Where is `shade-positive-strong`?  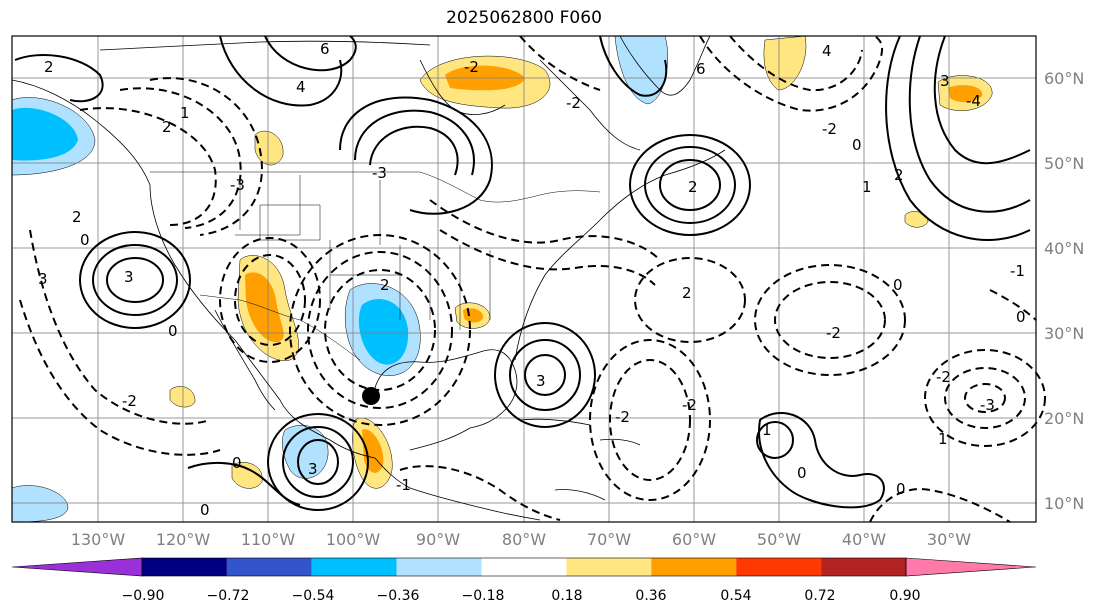
shade-positive-strong is located at coordinates (965, 94).